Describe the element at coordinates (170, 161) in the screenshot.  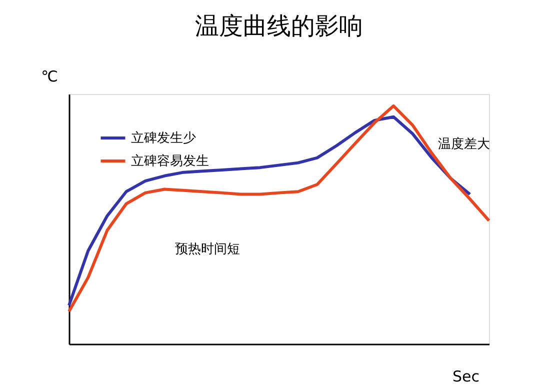
I see `legend-label: 立碑容易发生` at that location.